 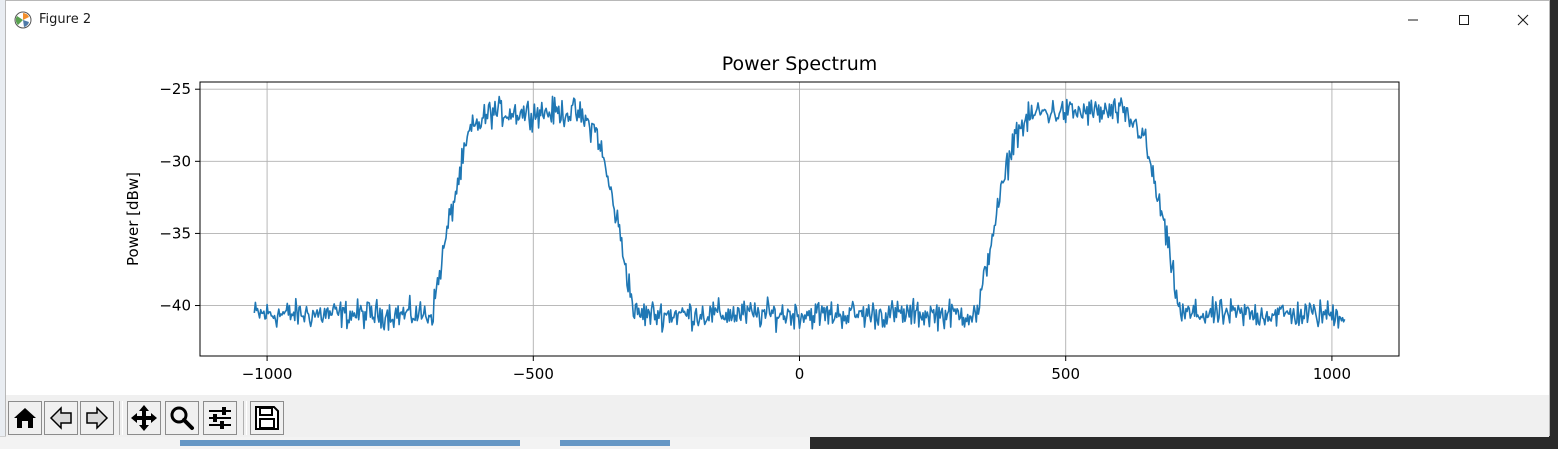 I want to click on y-axis-label: Power [dBw], so click(x=133, y=219).